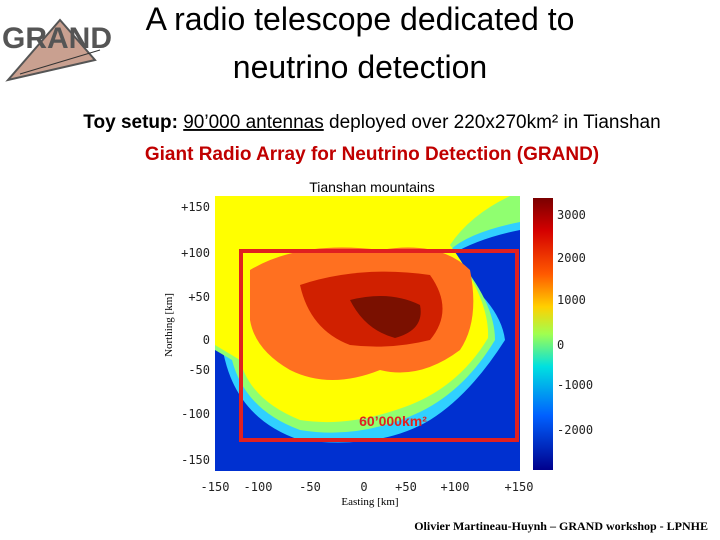  I want to click on setup-antennas: 90’000 antennas, so click(253, 122).